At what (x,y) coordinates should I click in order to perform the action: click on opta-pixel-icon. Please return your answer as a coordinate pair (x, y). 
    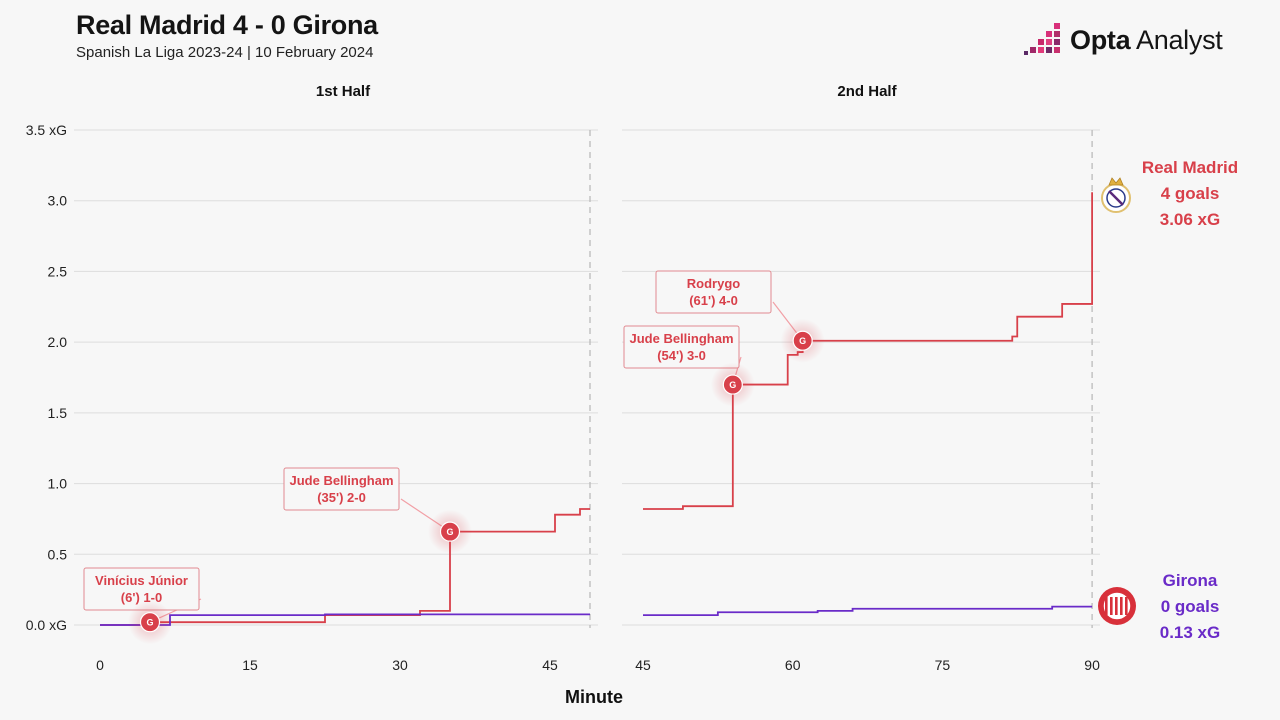
    Looking at the image, I should click on (1042, 39).